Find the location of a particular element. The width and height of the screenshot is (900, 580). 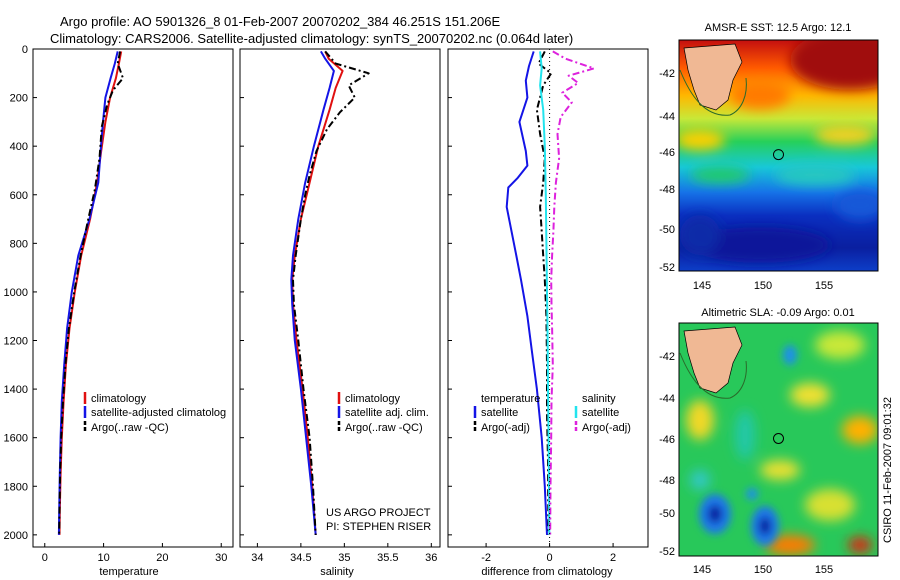

sla-map-xticks: 145 150 155 is located at coordinates (763, 570).